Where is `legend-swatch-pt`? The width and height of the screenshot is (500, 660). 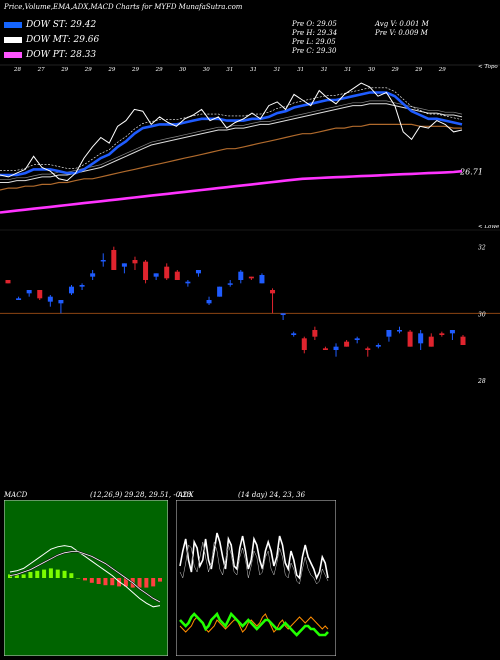 legend-swatch-pt is located at coordinates (13, 55).